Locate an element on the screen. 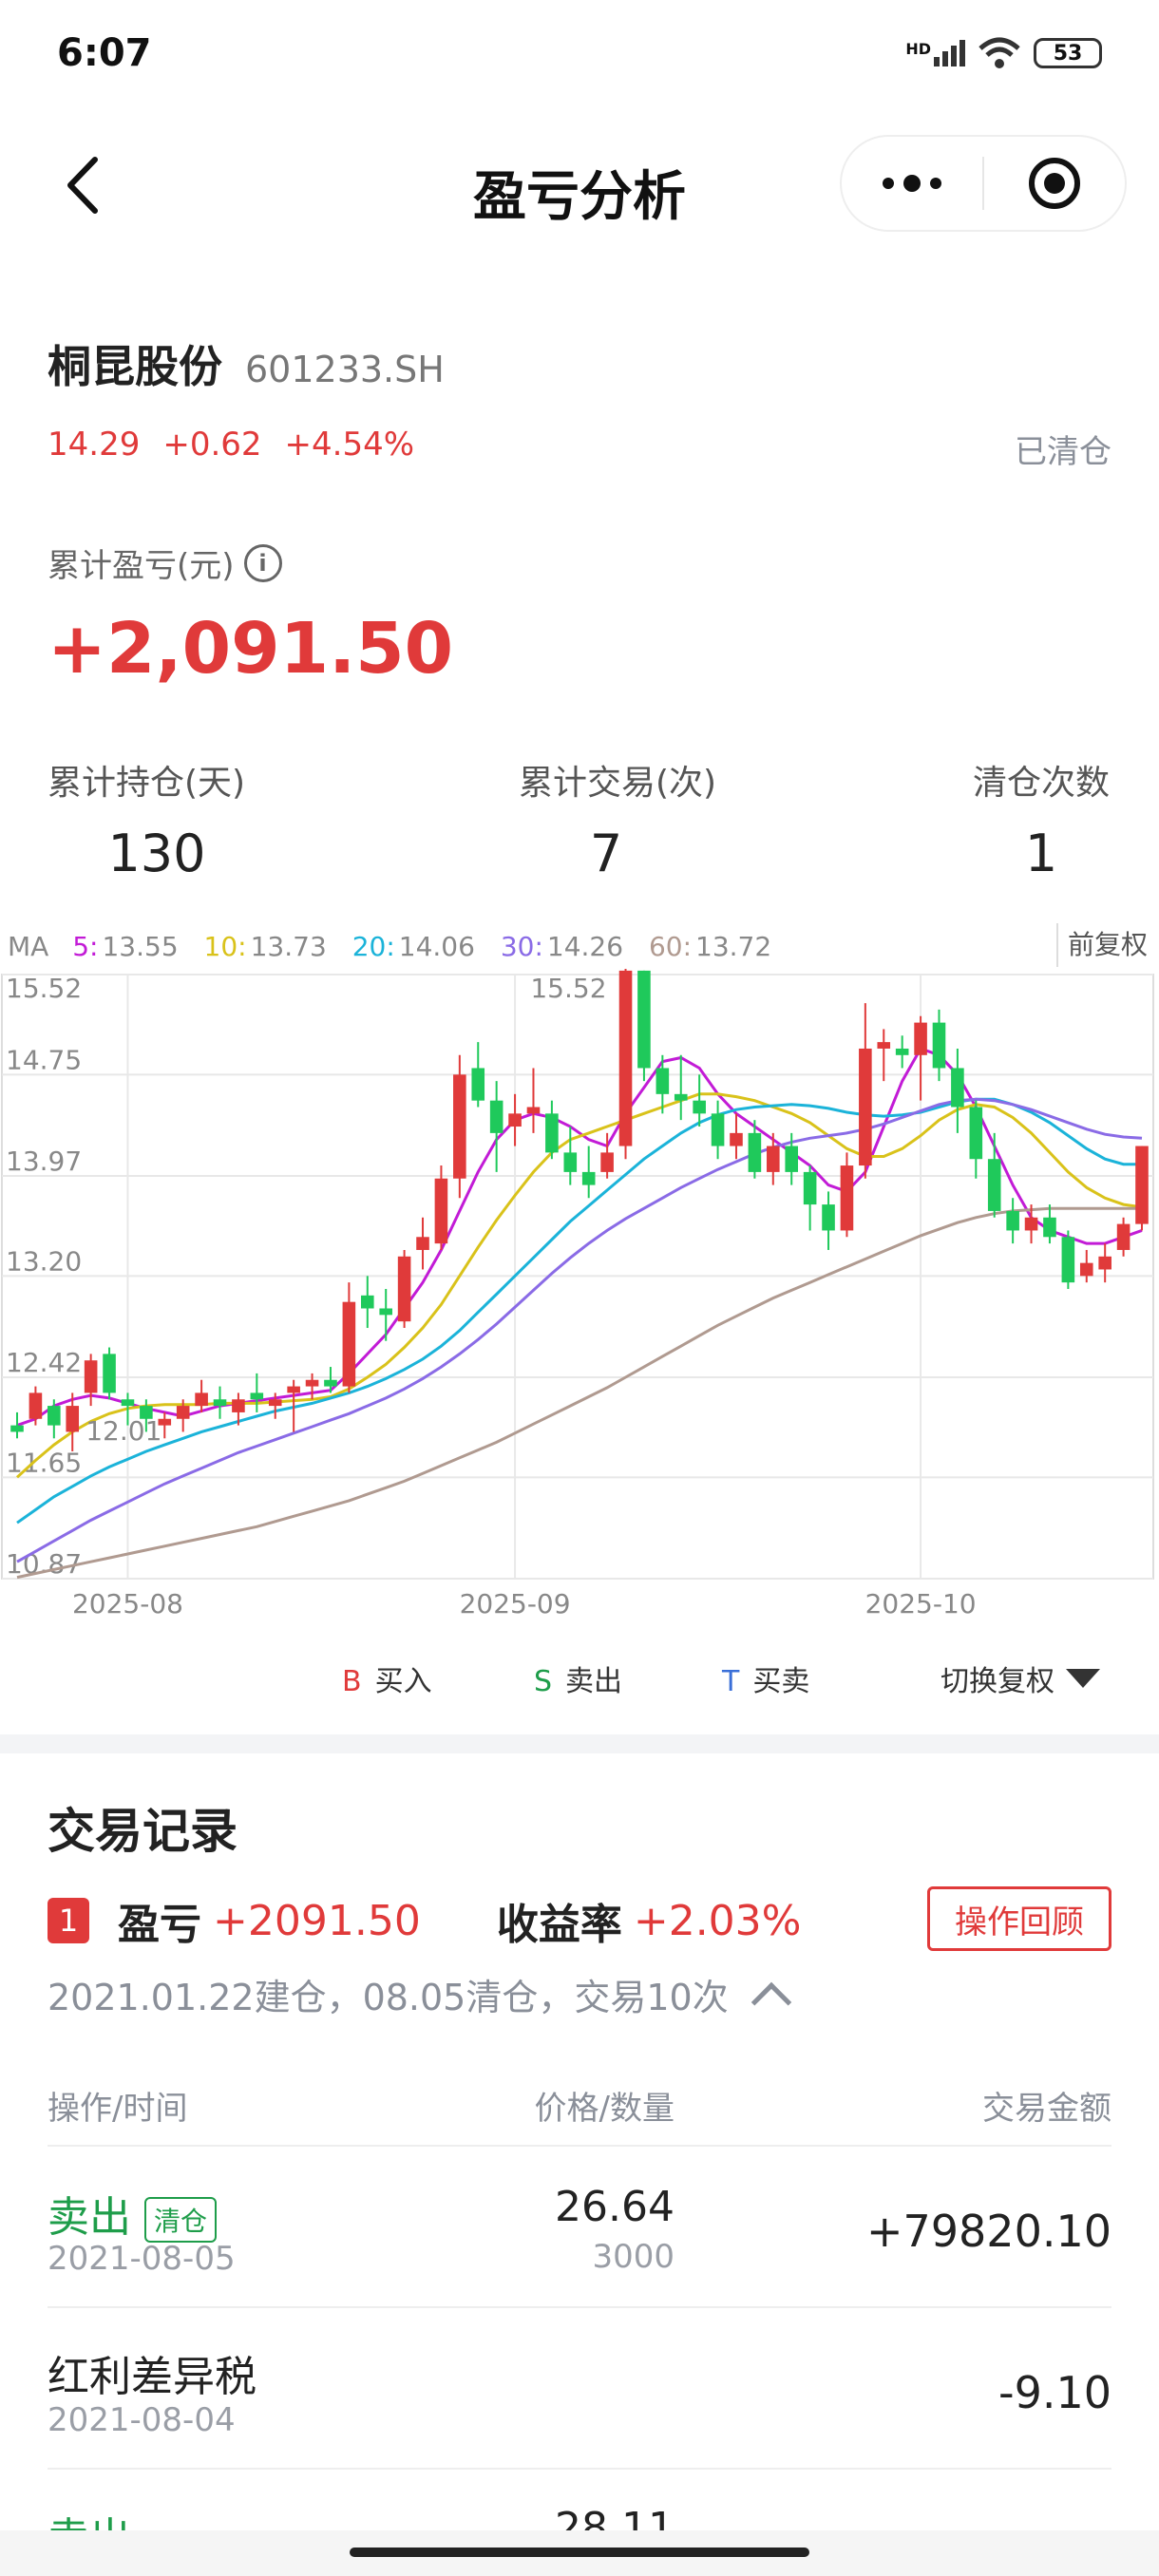 The width and height of the screenshot is (1159, 2576). stock-change: +0.62 is located at coordinates (212, 445).